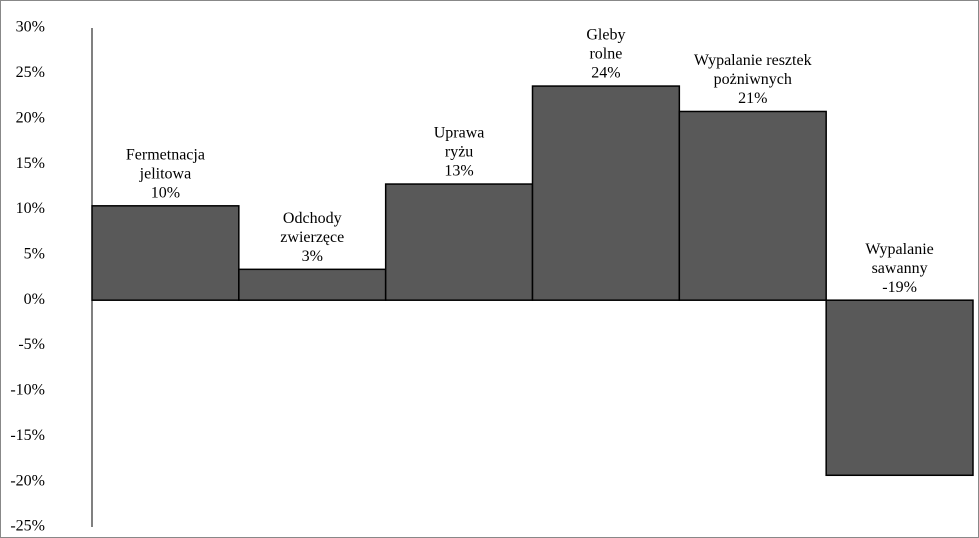  What do you see at coordinates (165, 192) in the screenshot?
I see `value-label: 10%` at bounding box center [165, 192].